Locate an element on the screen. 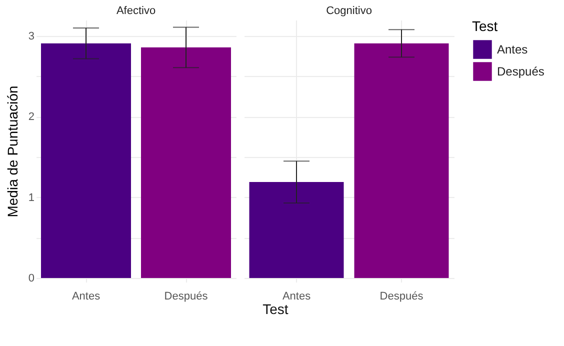 The width and height of the screenshot is (564, 346). y-tick-label: 2 is located at coordinates (31, 117).